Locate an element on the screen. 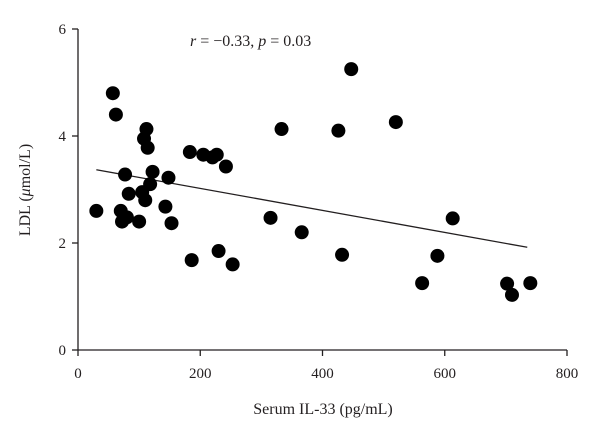 The width and height of the screenshot is (600, 438). x-axis-title: Serum IL-33 (pg/mL) is located at coordinates (323, 409).